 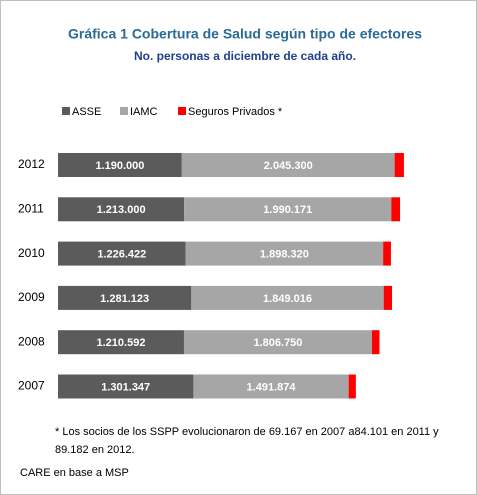 What do you see at coordinates (95, 450) in the screenshot?
I see `note: 89.182 en 2012.` at bounding box center [95, 450].